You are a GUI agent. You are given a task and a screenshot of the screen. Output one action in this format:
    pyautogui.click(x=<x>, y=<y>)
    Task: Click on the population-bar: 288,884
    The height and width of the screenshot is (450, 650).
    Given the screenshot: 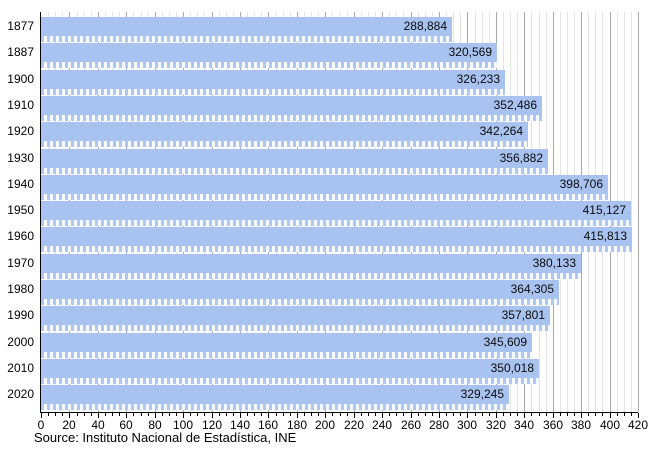 What is the action you would take?
    pyautogui.click(x=246, y=26)
    